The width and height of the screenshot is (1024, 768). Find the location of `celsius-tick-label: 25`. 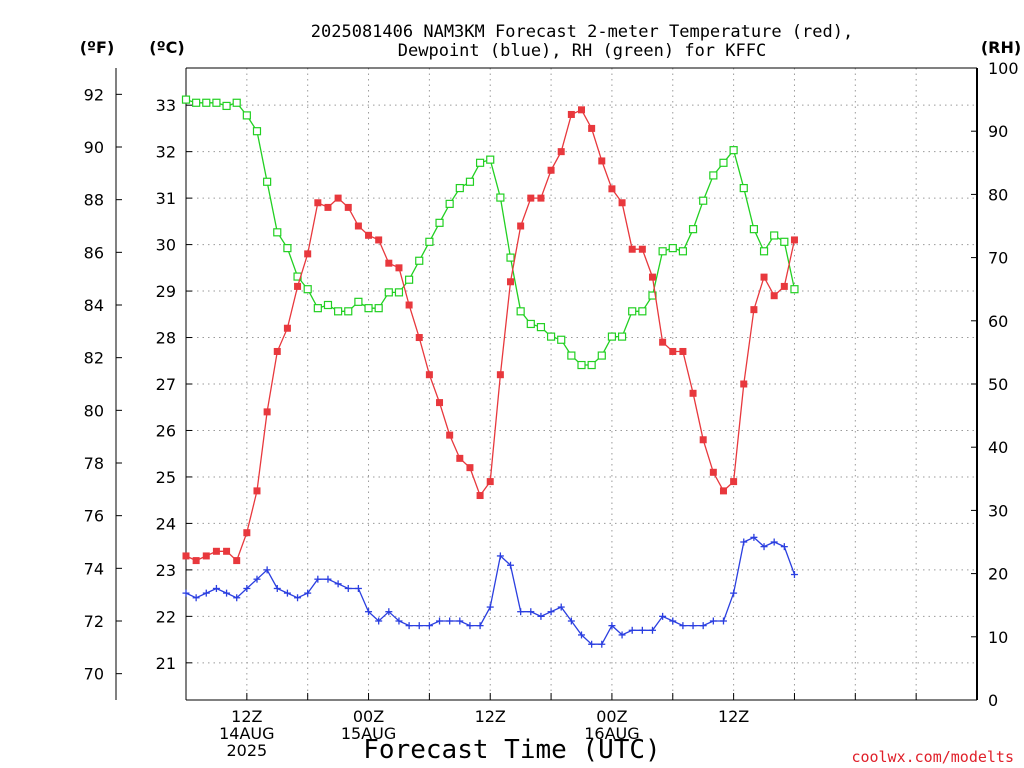

celsius-tick-label: 25 is located at coordinates (166, 477).